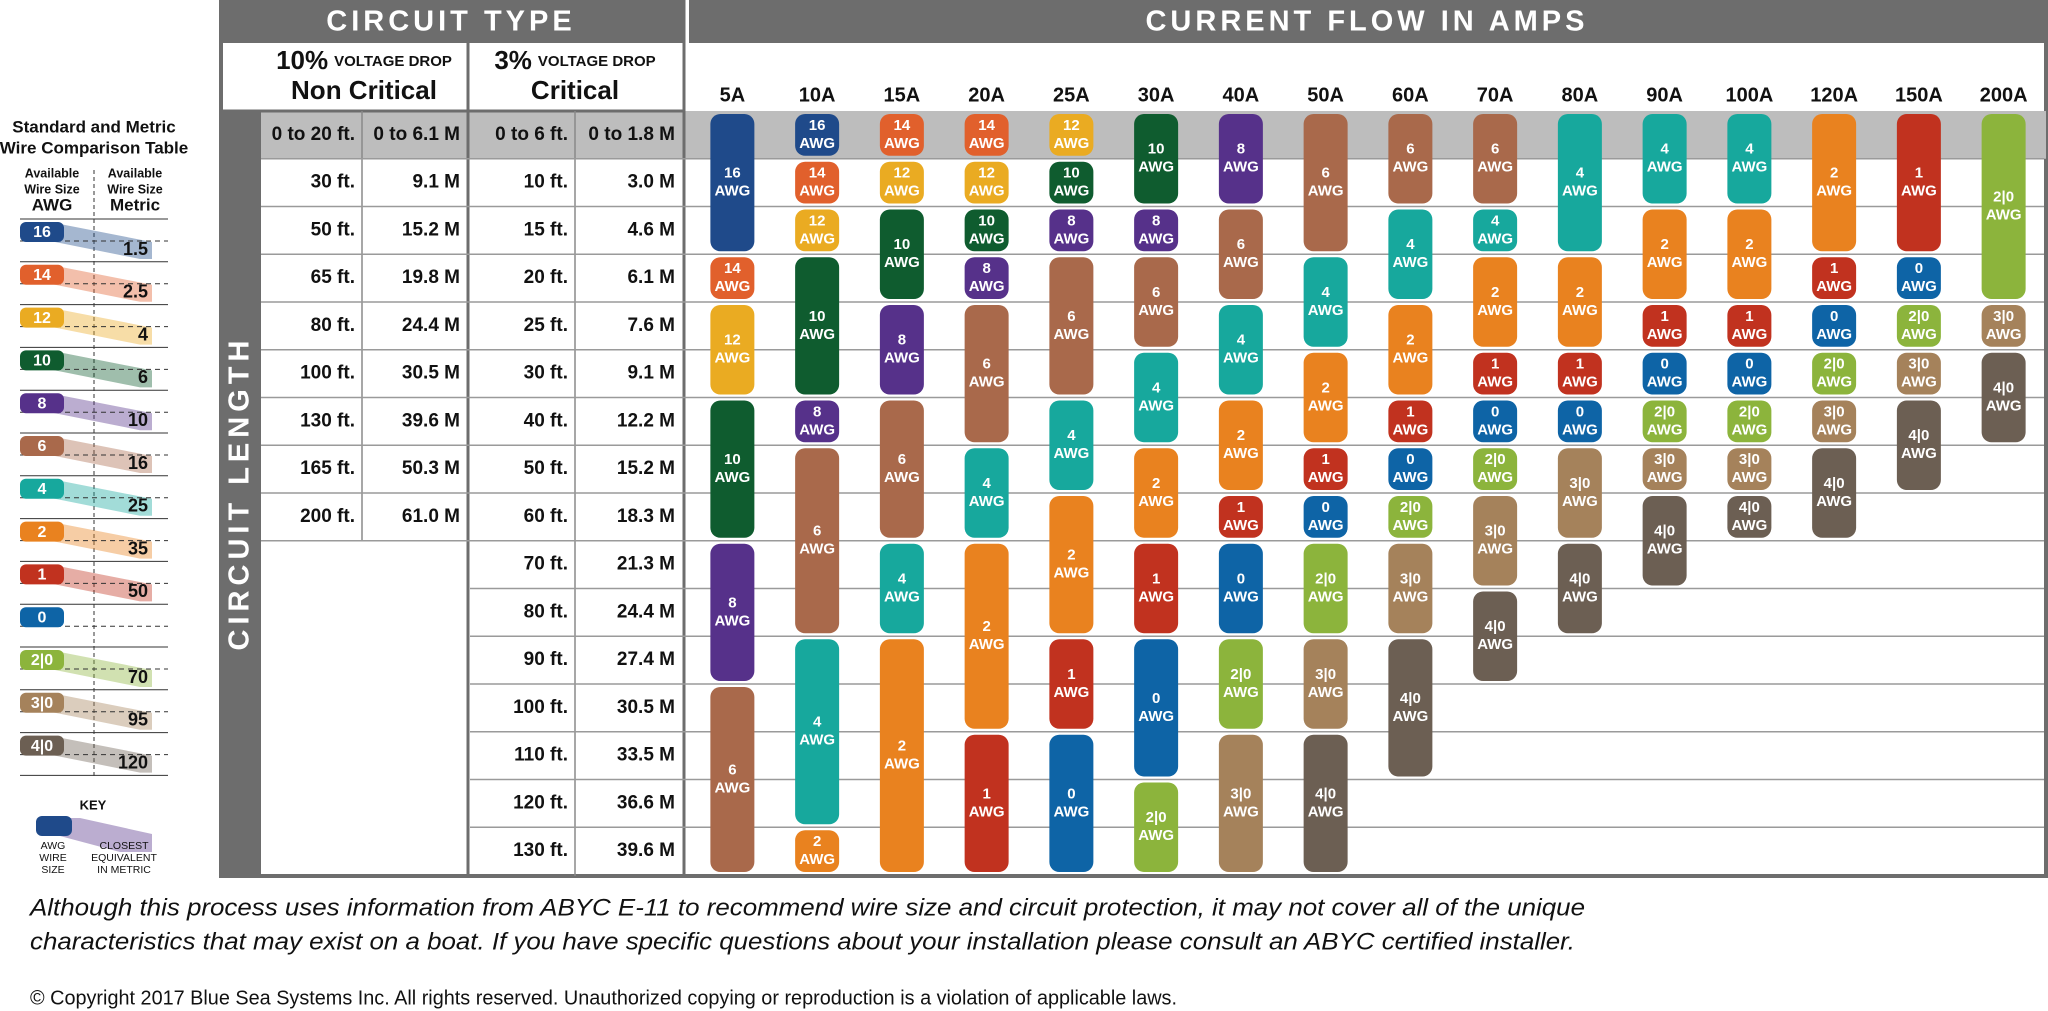  Describe the element at coordinates (546, 516) in the screenshot. I see `length-feet: 60 ft.` at that location.